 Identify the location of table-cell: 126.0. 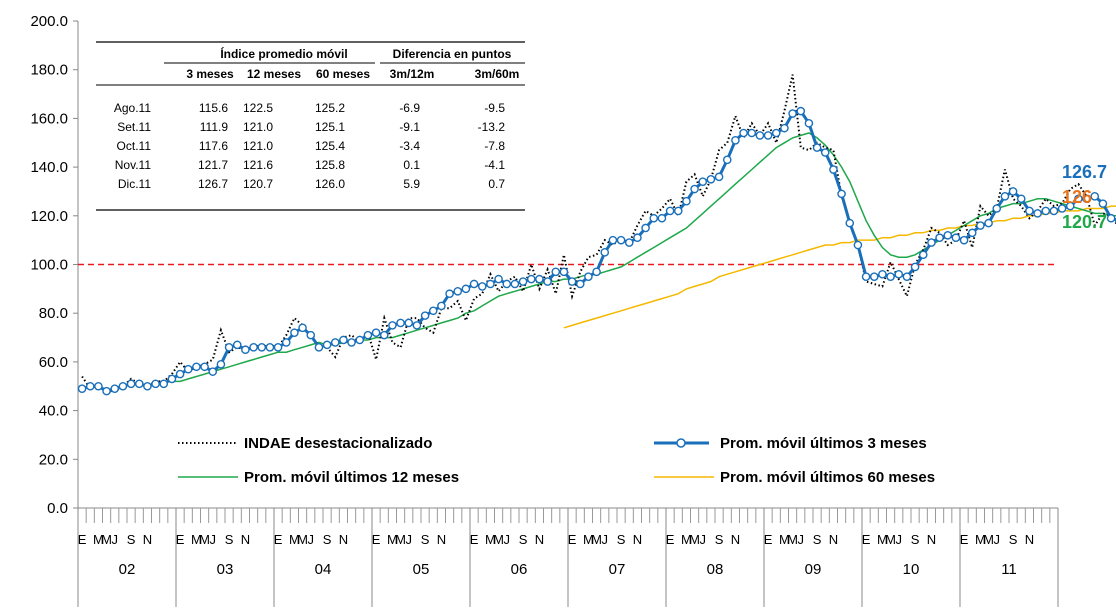
(330, 184).